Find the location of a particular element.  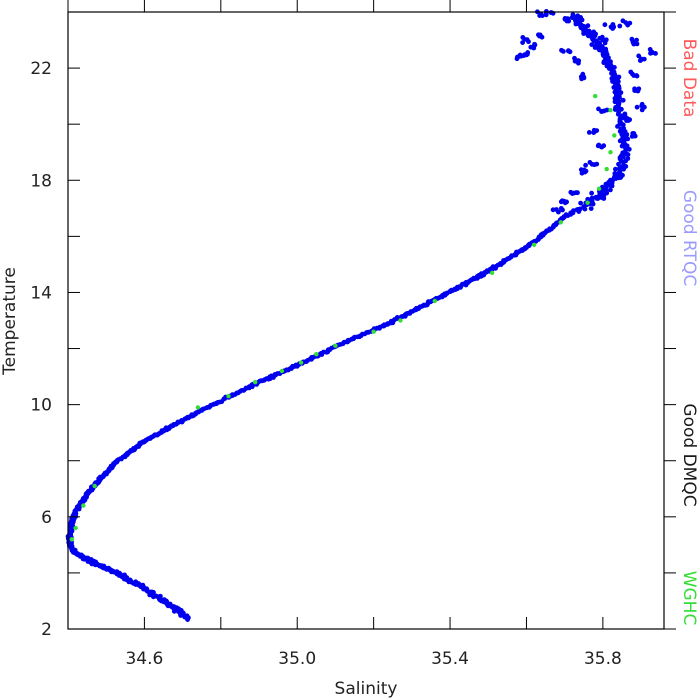

legend-item: Good RTQC is located at coordinates (689, 238).